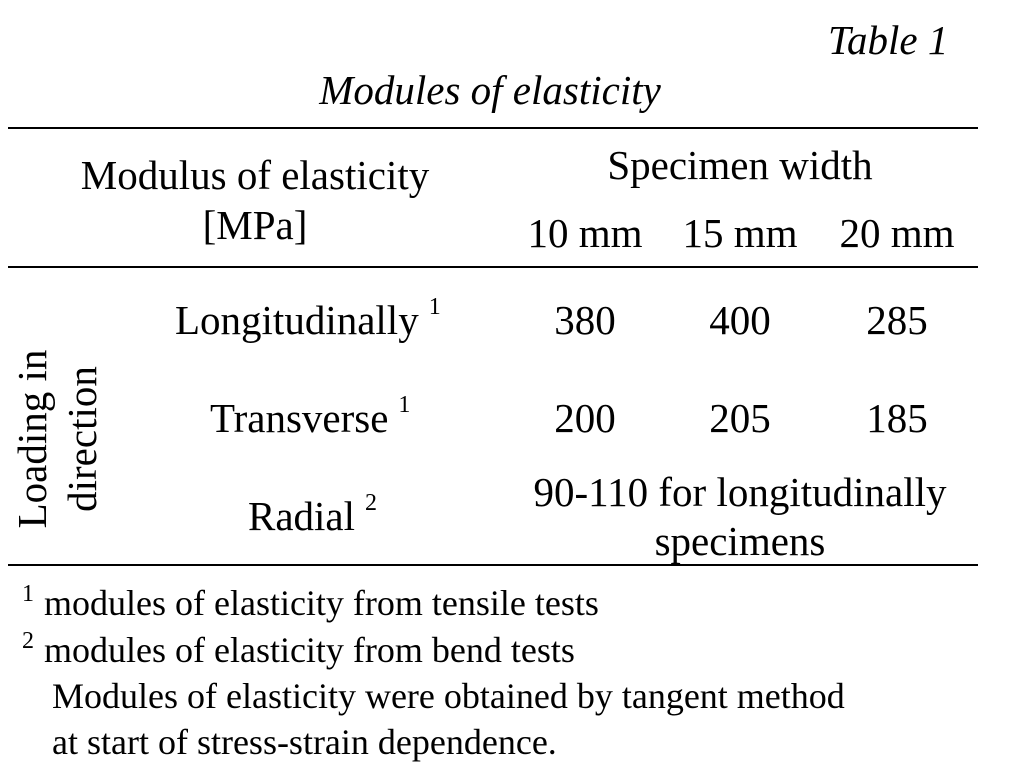 The height and width of the screenshot is (775, 1012). Describe the element at coordinates (897, 320) in the screenshot. I see `cell-longitudinally-20mm: 285` at that location.